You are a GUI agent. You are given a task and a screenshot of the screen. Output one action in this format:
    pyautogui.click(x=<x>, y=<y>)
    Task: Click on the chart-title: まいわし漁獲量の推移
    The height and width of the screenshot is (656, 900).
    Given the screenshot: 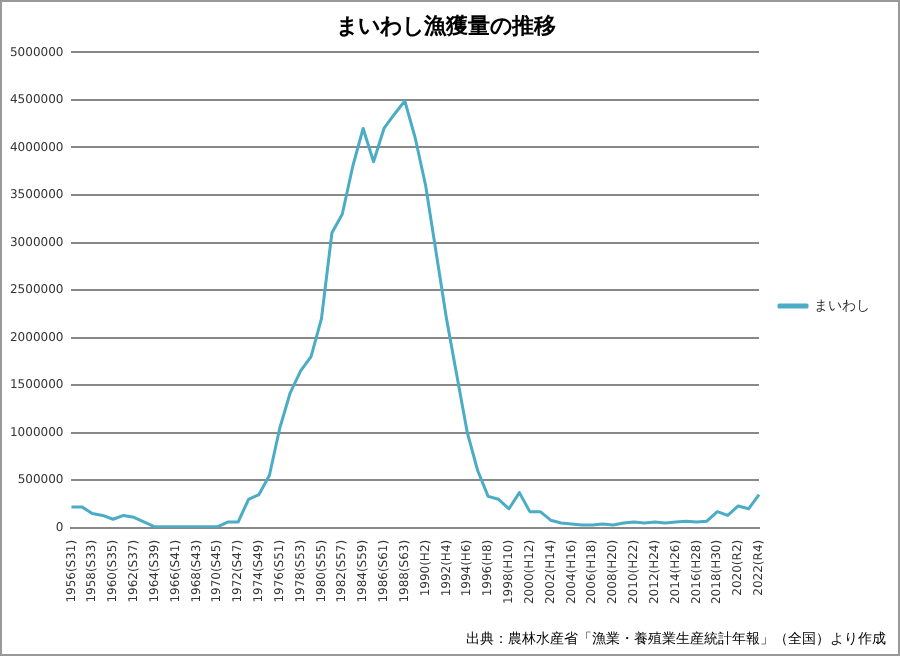 What is the action you would take?
    pyautogui.click(x=446, y=25)
    